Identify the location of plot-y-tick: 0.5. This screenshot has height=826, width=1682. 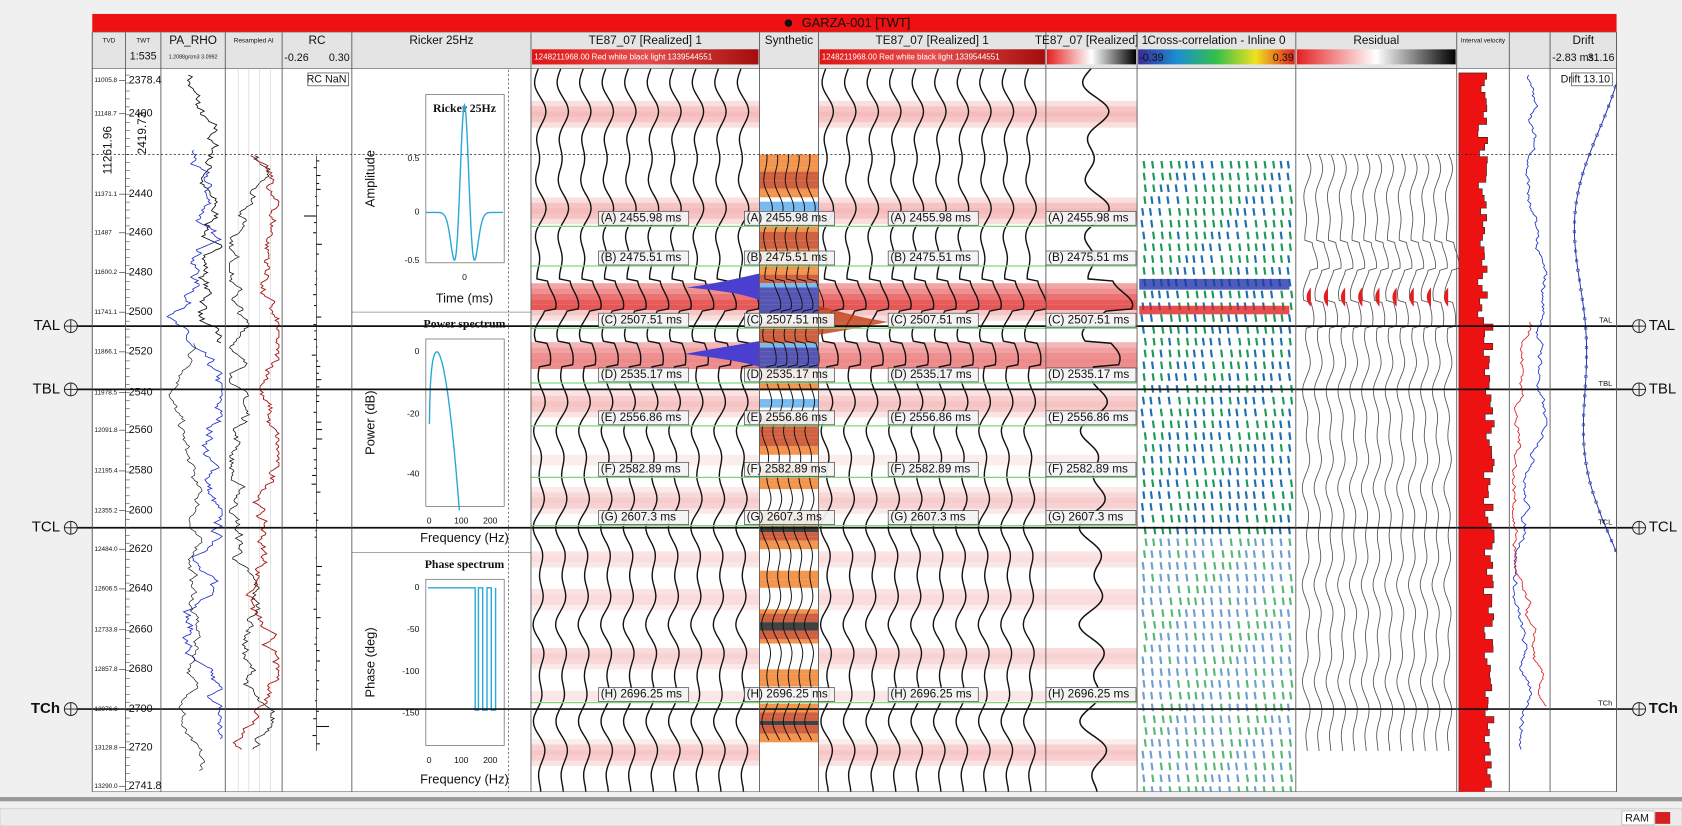
(413, 158).